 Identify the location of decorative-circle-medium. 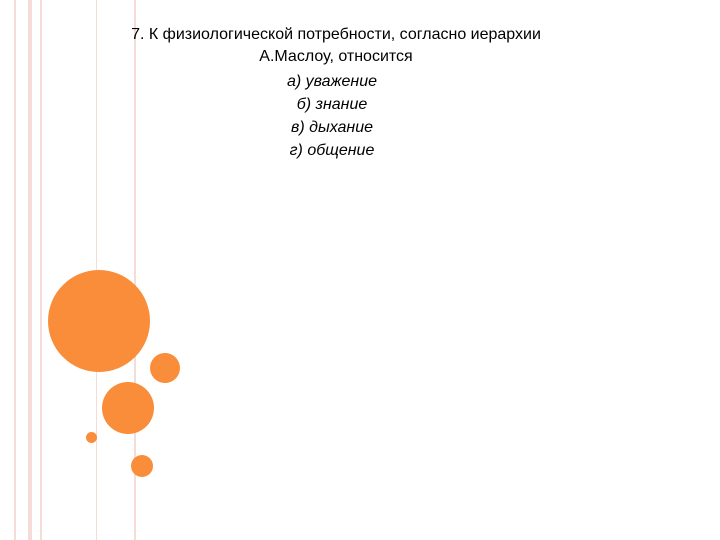
(128, 408).